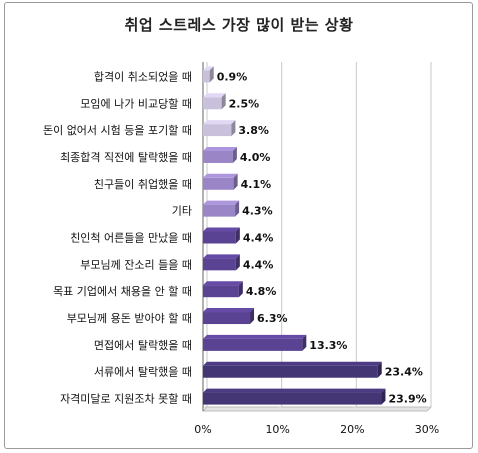 Image resolution: width=478 pixels, height=453 pixels. What do you see at coordinates (427, 429) in the screenshot?
I see `x-tick-label: 30%` at bounding box center [427, 429].